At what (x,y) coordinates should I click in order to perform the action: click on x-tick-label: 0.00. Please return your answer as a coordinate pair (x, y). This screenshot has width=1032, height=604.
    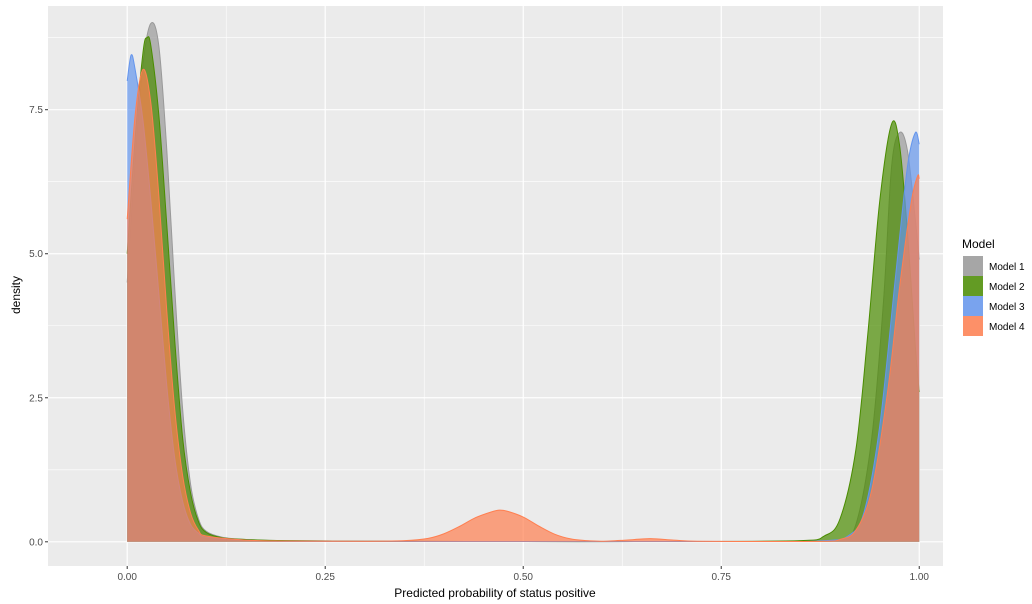
    Looking at the image, I should click on (127, 577).